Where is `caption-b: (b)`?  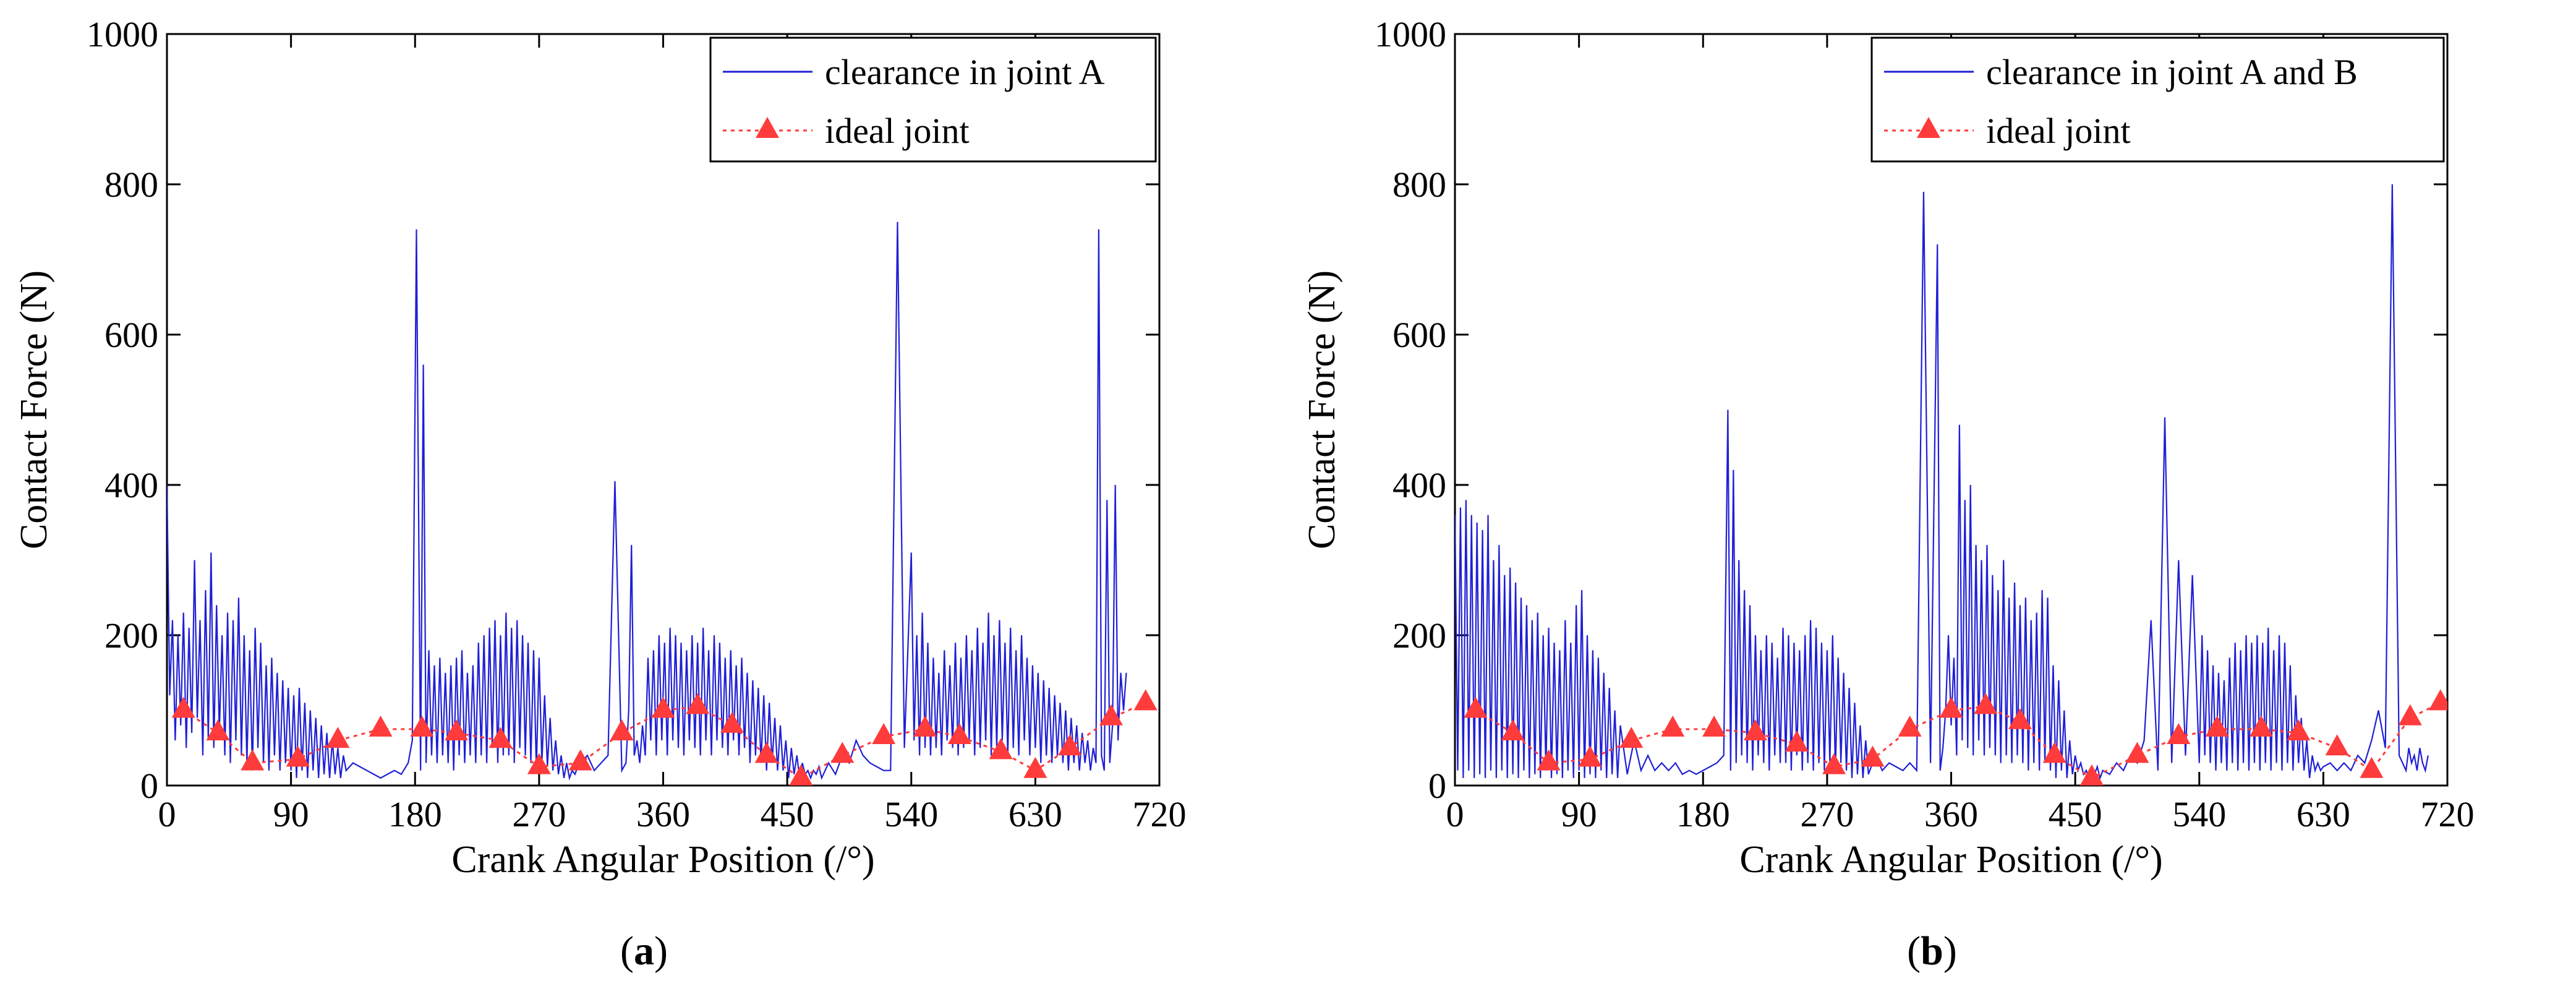
caption-b: (b) is located at coordinates (1932, 951).